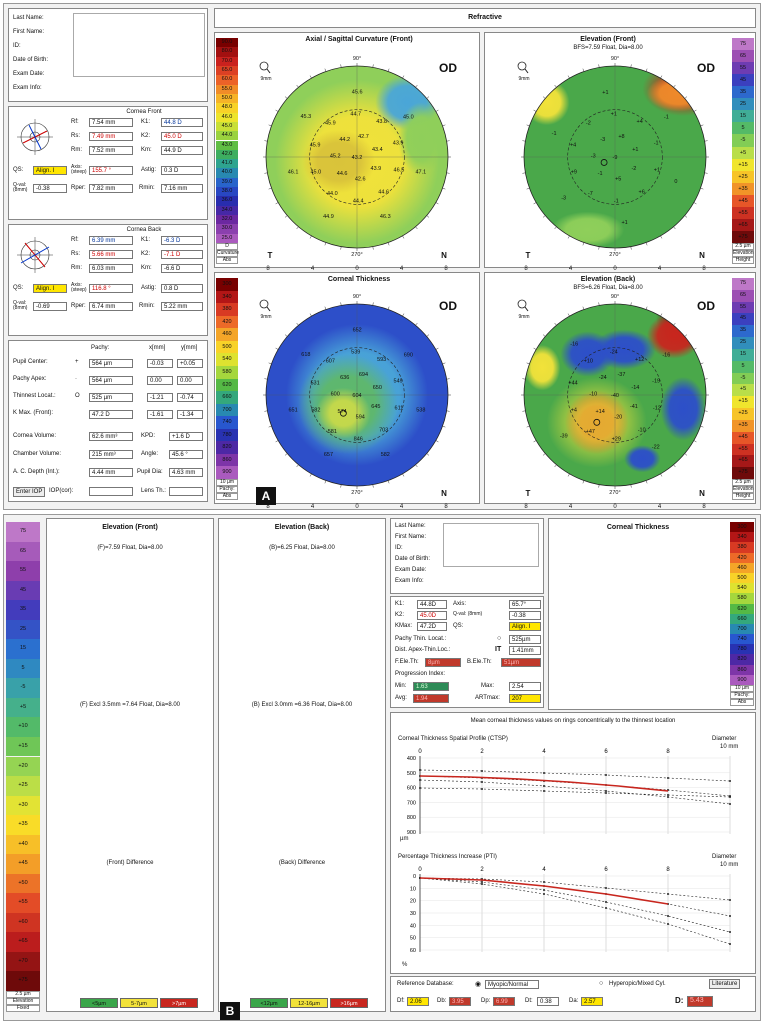  Describe the element at coordinates (227, 210) in the screenshot. I see `scale-step: 34.0` at that location.